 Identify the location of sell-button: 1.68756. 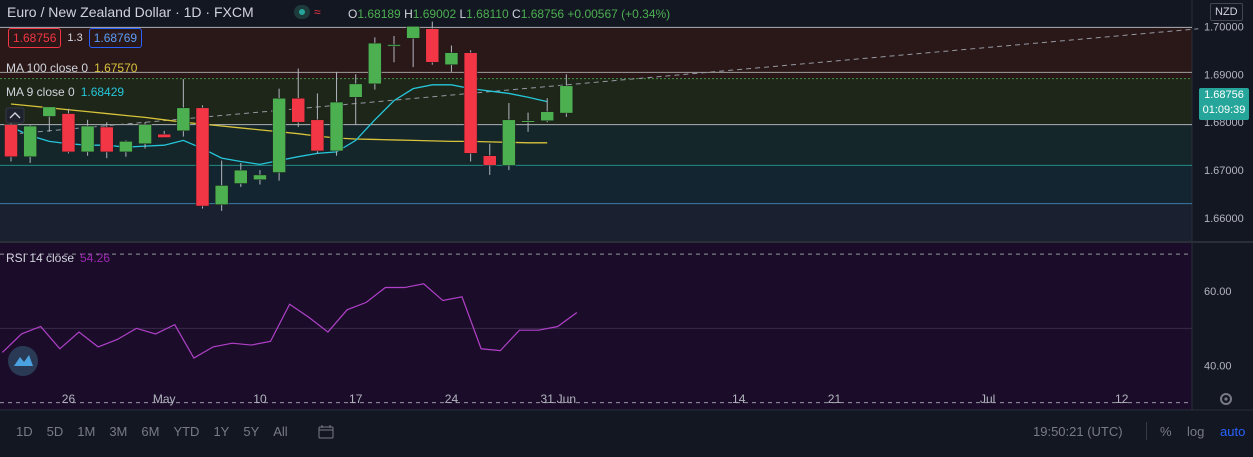
(35, 38).